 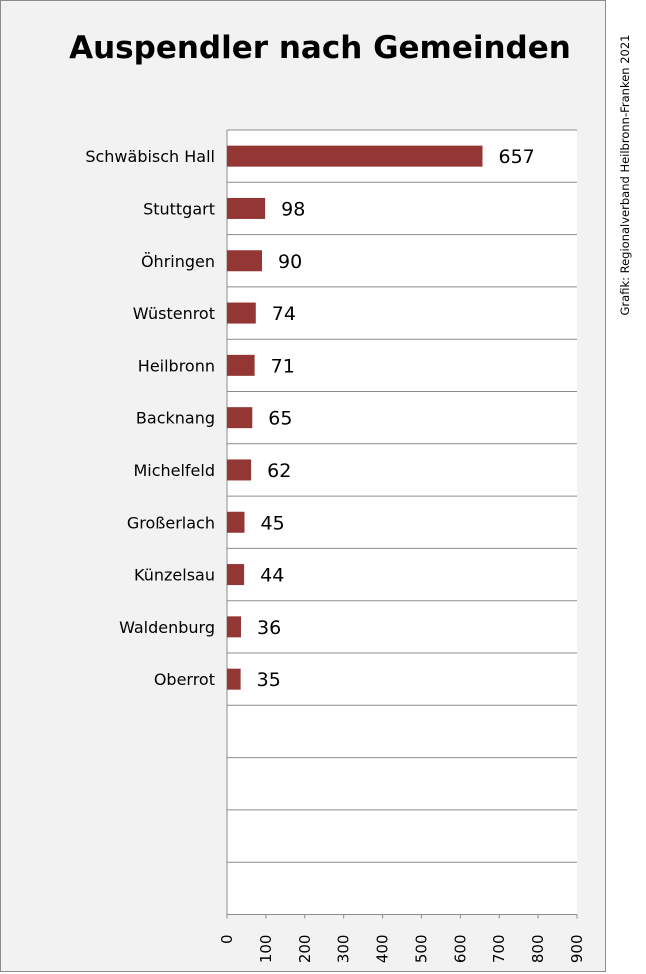 What do you see at coordinates (266, 949) in the screenshot?
I see `x-tick-label: 100` at bounding box center [266, 949].